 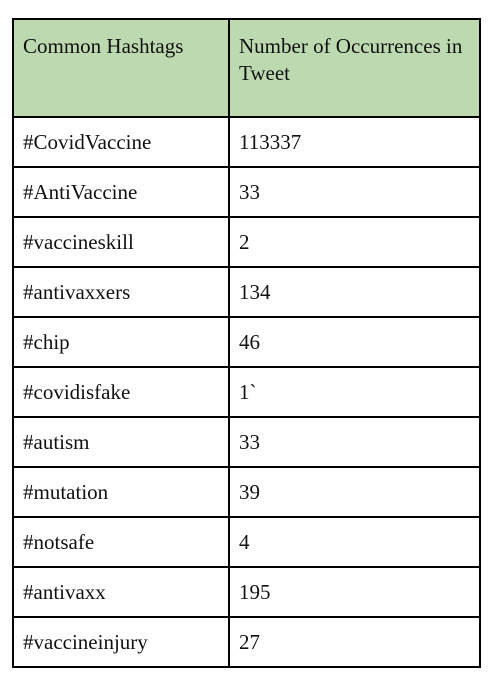 What do you see at coordinates (121, 242) in the screenshot?
I see `hashtag-cell: #vaccineskill` at bounding box center [121, 242].